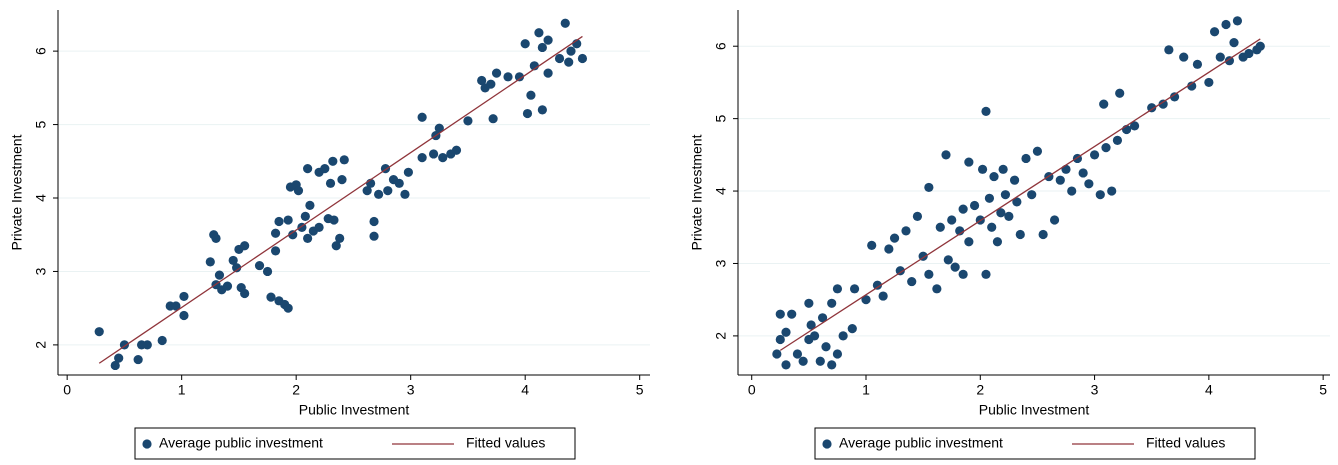 The width and height of the screenshot is (1338, 465). I want to click on x-tick-label: 3, so click(411, 390).